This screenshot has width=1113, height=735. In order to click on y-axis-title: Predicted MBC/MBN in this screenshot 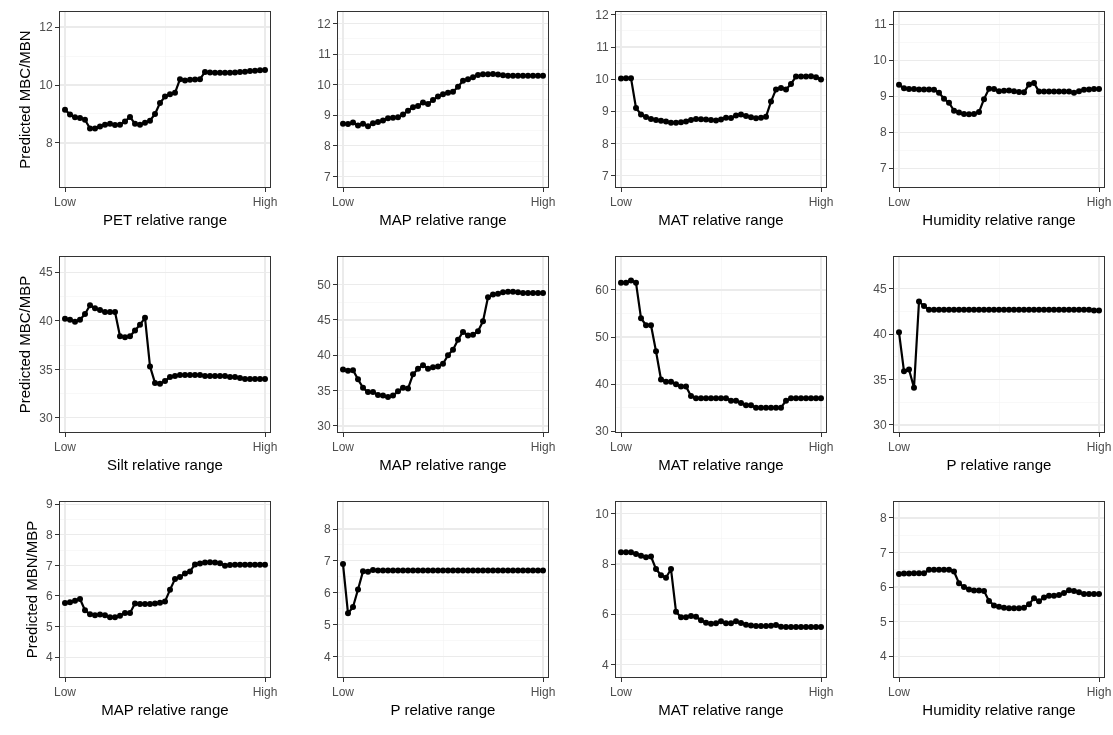, I will do `click(25, 99)`.